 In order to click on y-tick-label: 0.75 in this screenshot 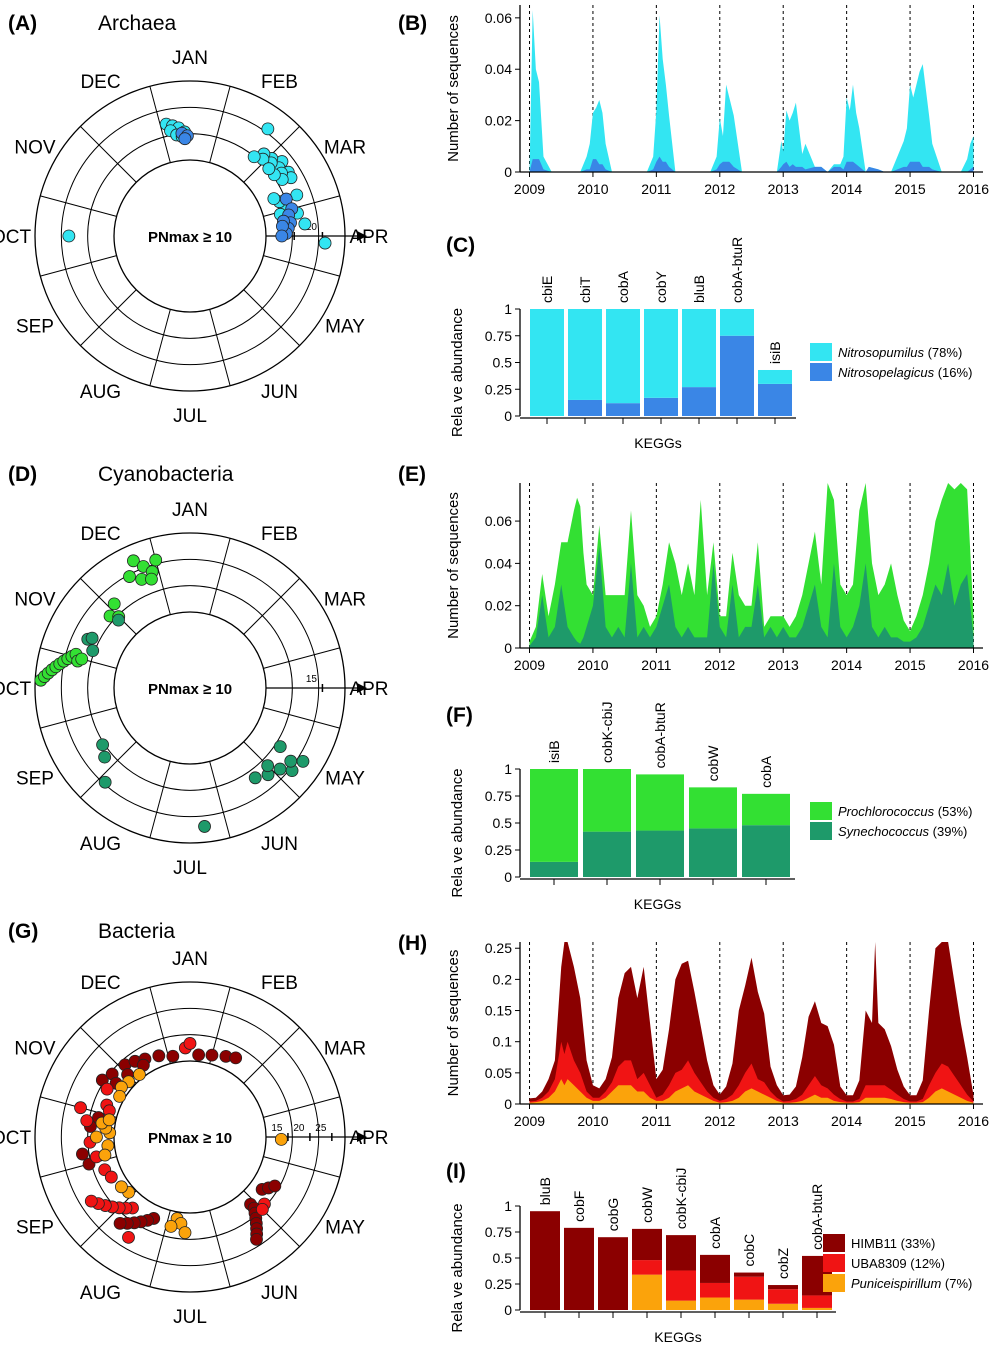, I will do `click(498, 796)`.